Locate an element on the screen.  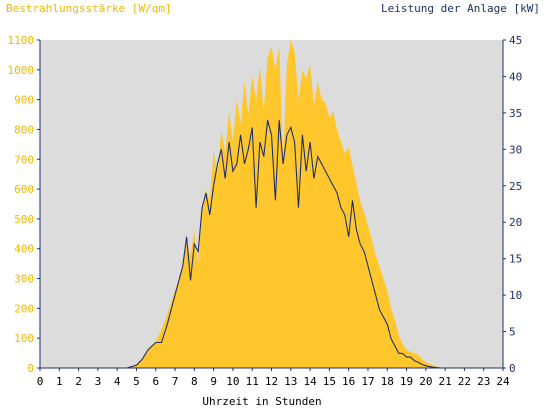
x-tick-label: 0 is located at coordinates (40, 381).